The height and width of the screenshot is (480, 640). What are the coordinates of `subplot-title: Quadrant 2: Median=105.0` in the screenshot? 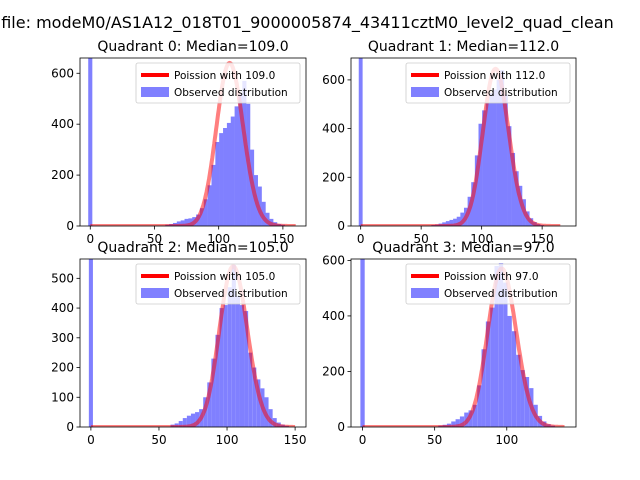 It's located at (192, 248).